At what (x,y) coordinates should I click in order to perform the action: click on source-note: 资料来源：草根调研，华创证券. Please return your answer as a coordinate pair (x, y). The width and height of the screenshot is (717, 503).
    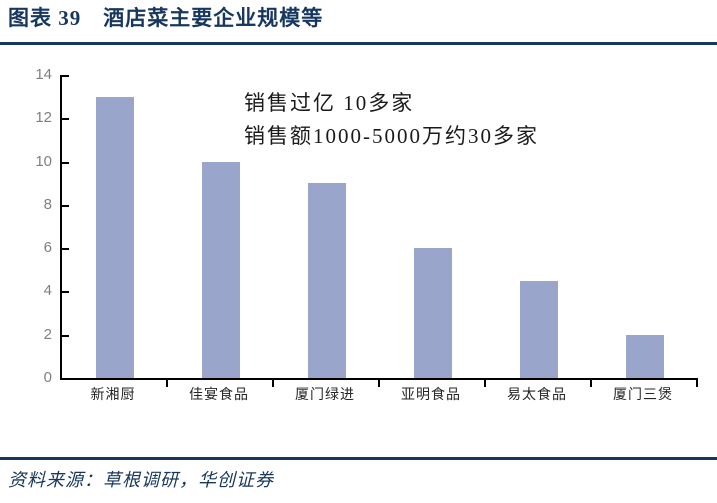
    Looking at the image, I should click on (141, 480).